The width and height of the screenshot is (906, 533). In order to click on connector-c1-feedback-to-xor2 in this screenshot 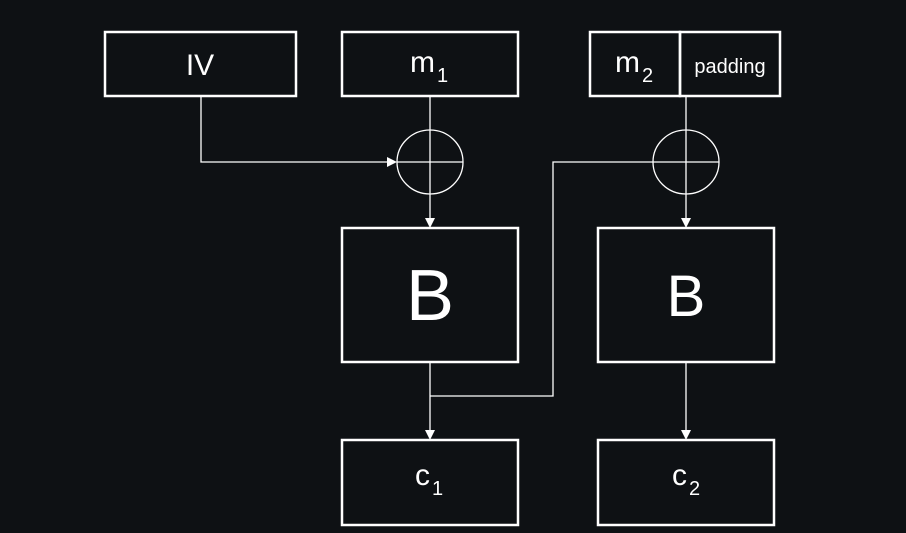, I will do `click(541, 279)`.